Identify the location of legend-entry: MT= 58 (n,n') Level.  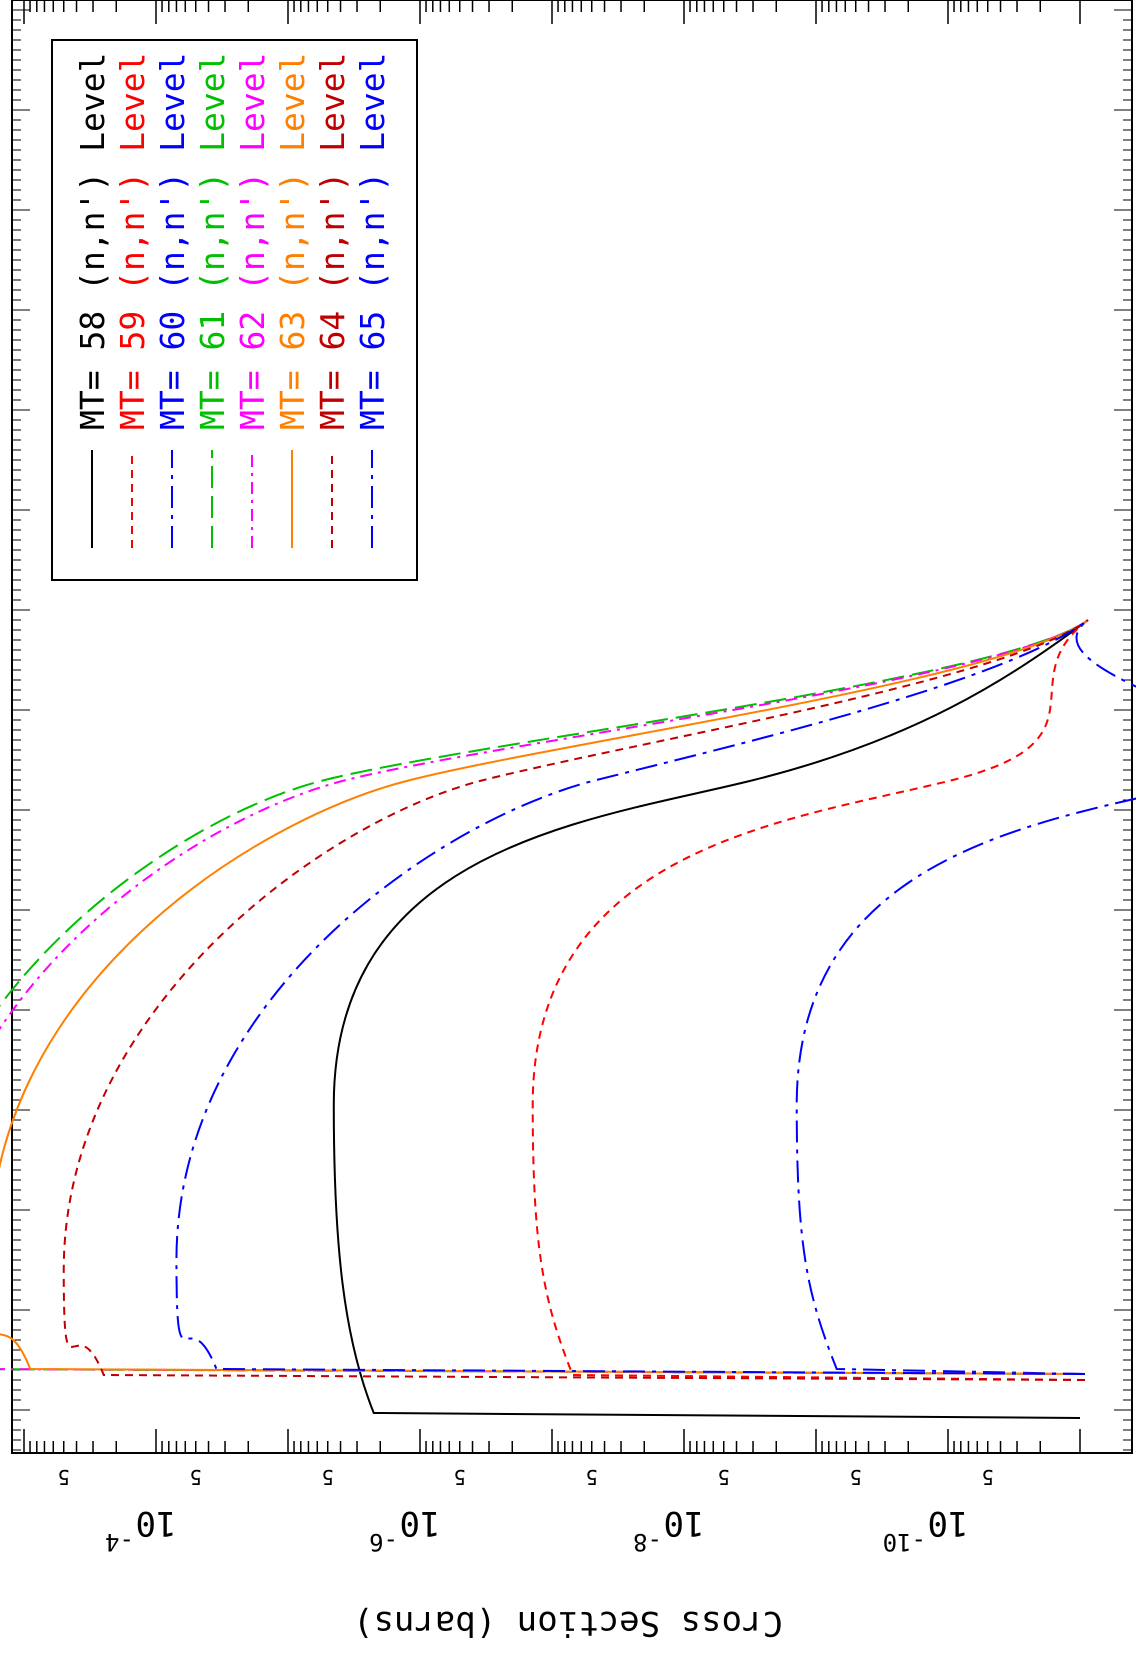
(92, 242).